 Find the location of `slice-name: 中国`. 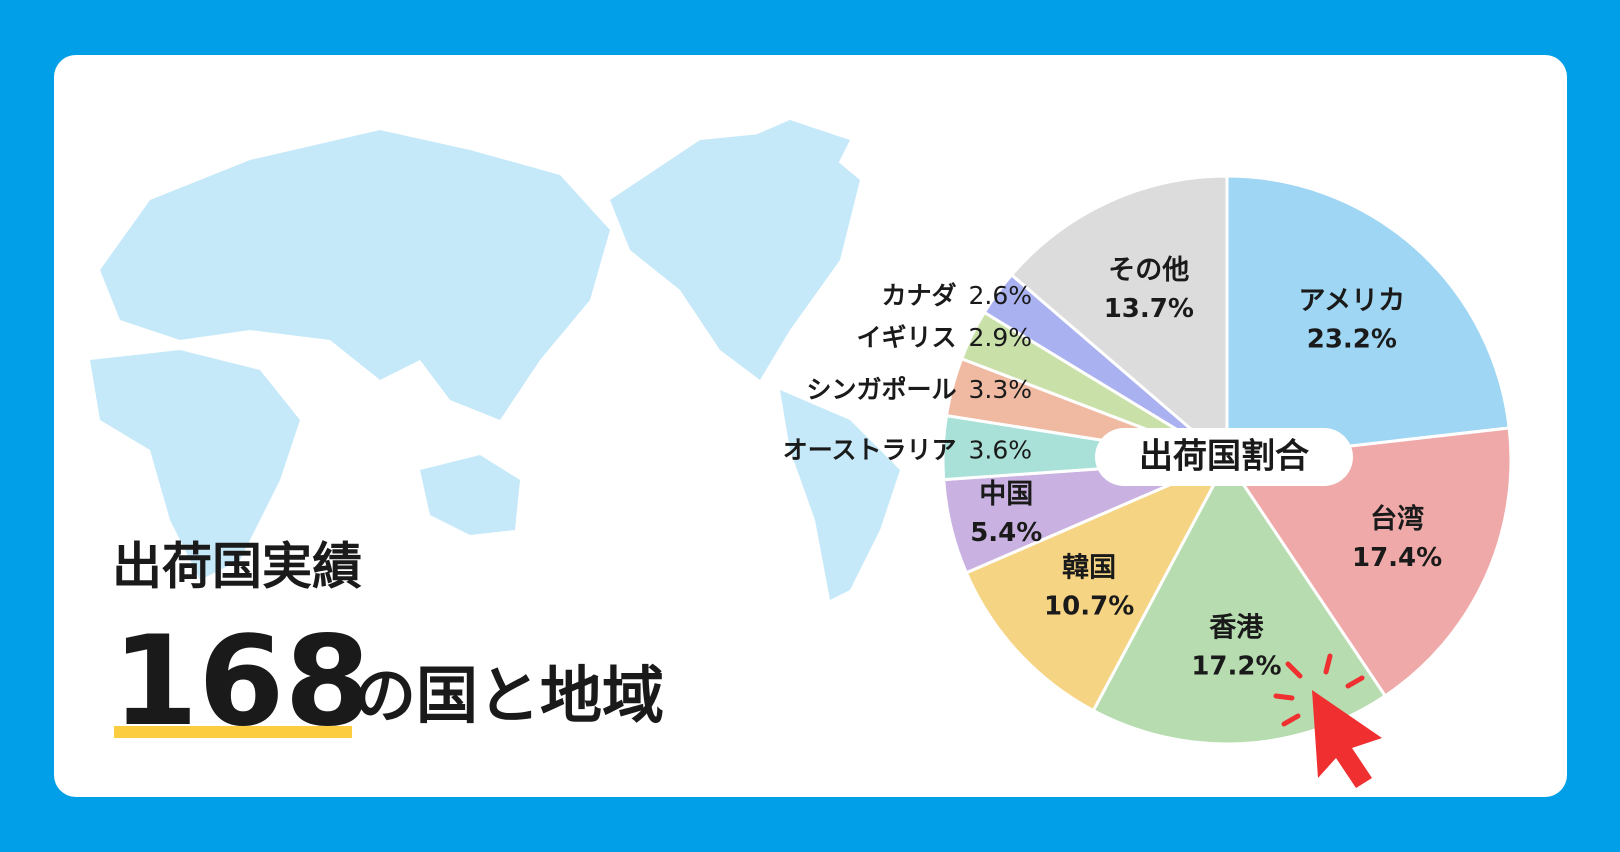

slice-name: 中国 is located at coordinates (1006, 494).